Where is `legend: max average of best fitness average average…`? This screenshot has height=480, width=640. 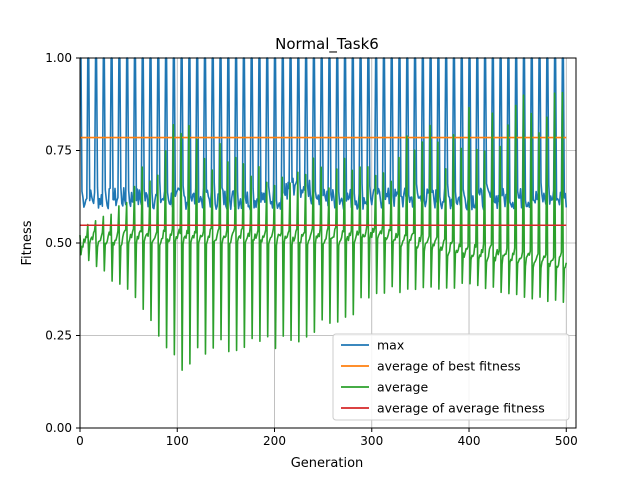
legend: max average of best fitness average average… is located at coordinates (451, 377).